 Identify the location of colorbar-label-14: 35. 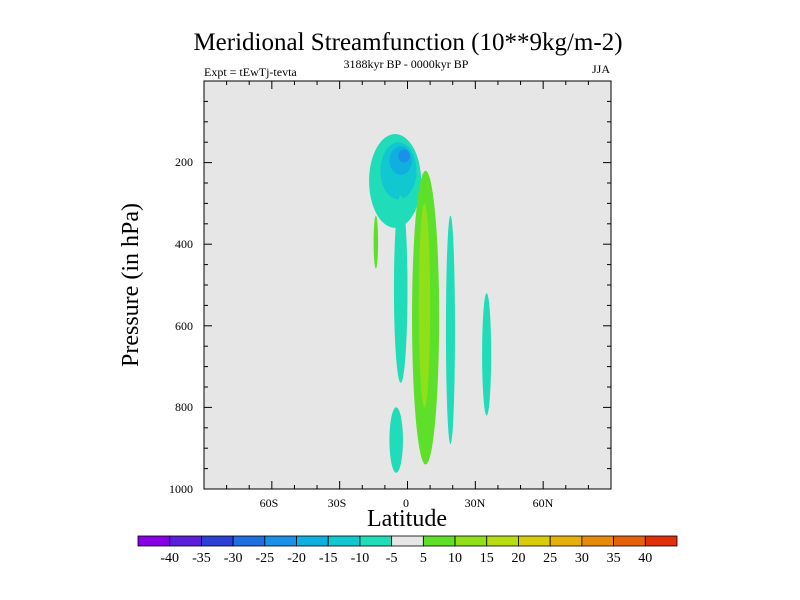
(614, 558).